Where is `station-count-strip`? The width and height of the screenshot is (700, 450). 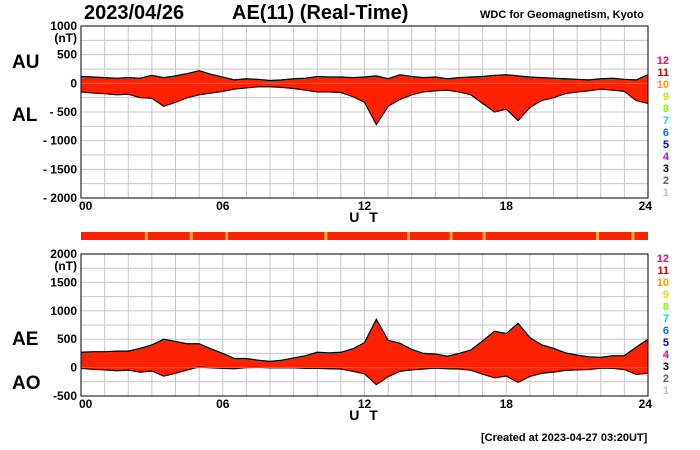
station-count-strip is located at coordinates (364, 236).